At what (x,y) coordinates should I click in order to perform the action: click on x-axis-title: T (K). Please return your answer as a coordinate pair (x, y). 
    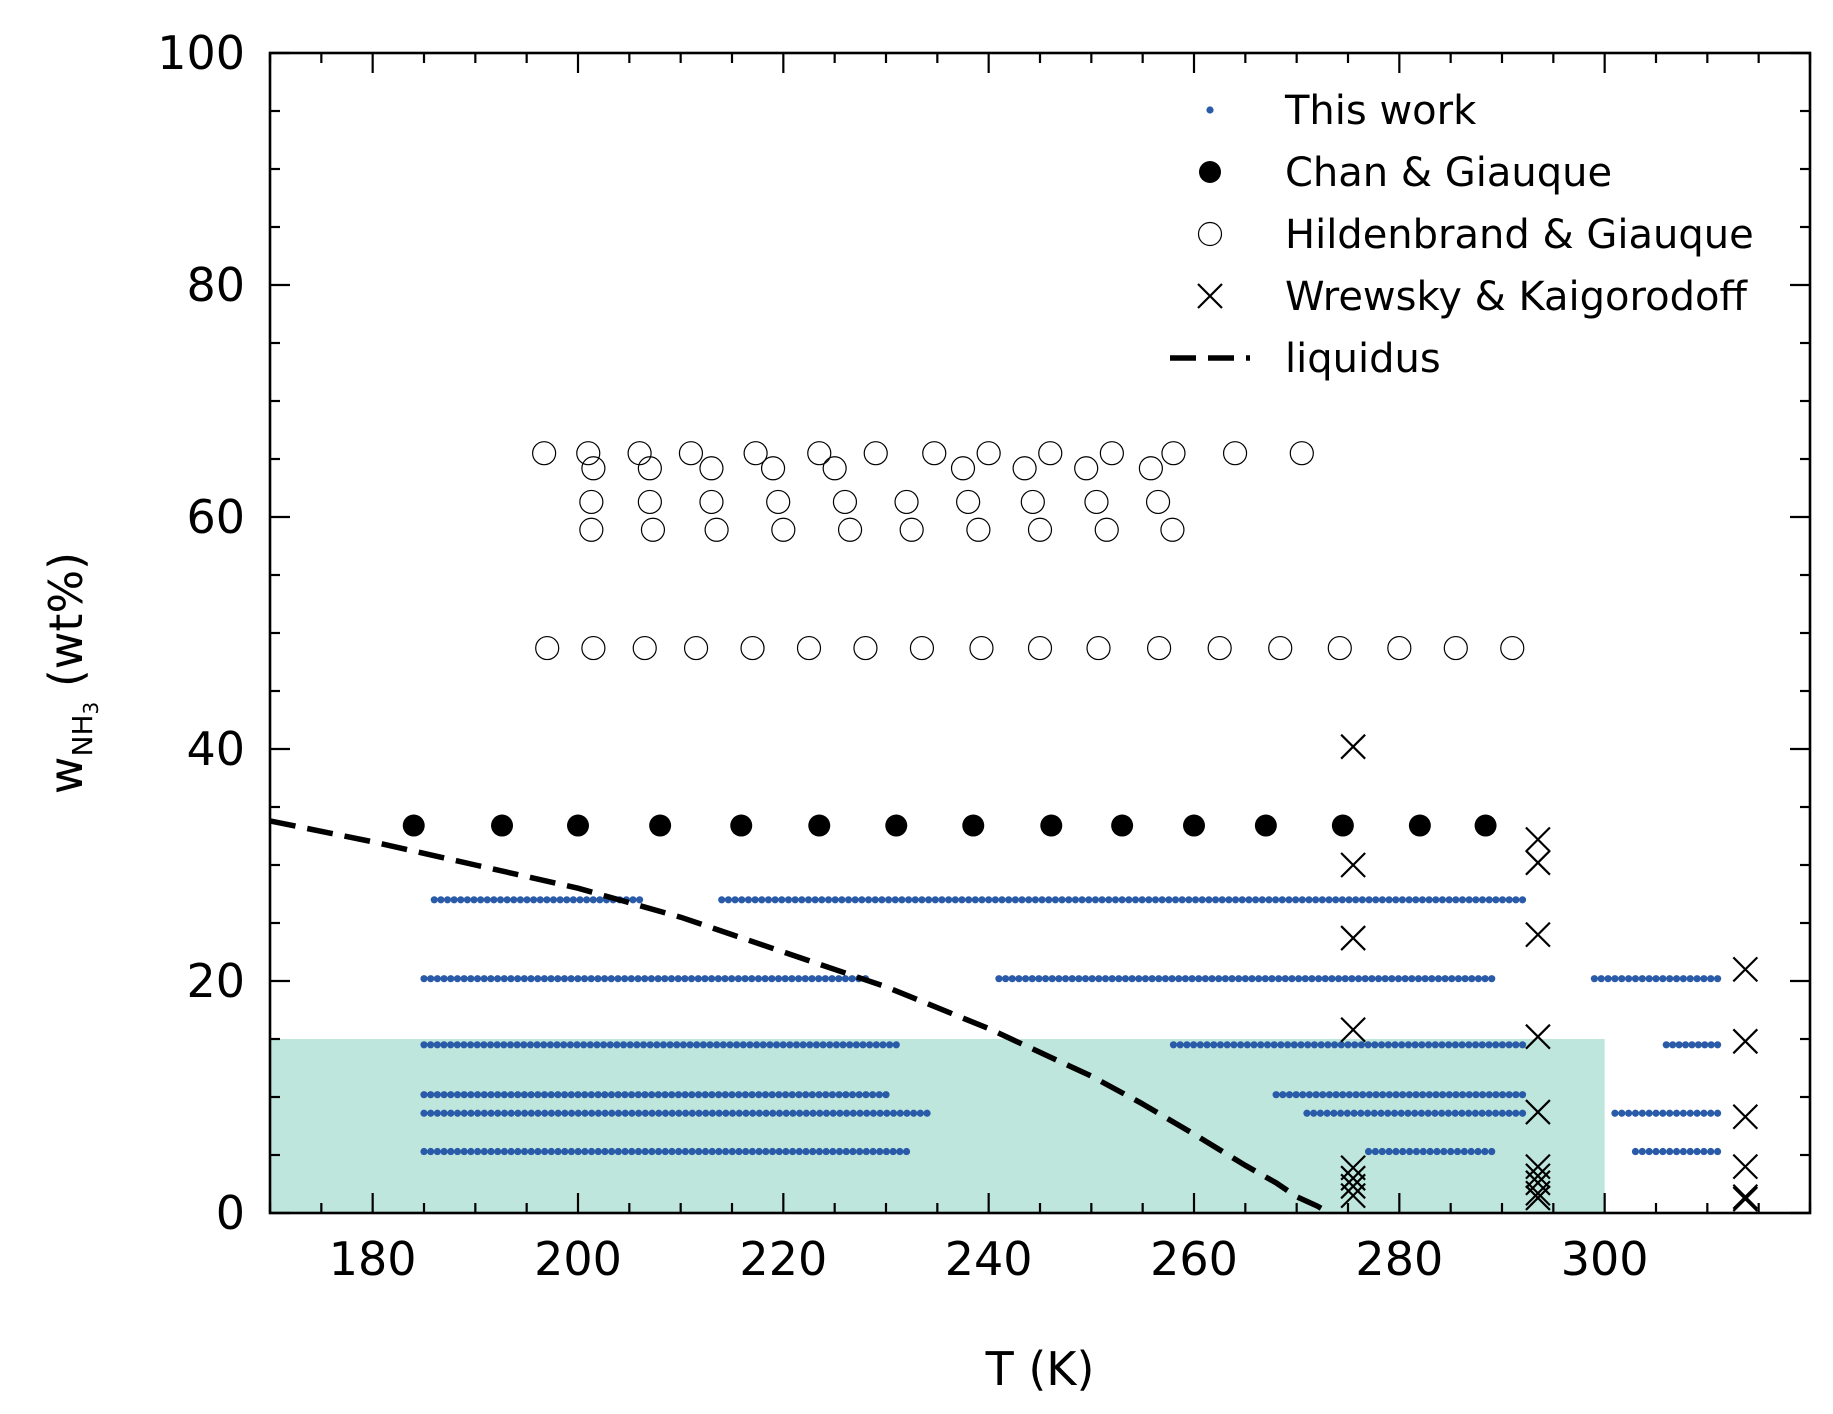
    Looking at the image, I should click on (1040, 1369).